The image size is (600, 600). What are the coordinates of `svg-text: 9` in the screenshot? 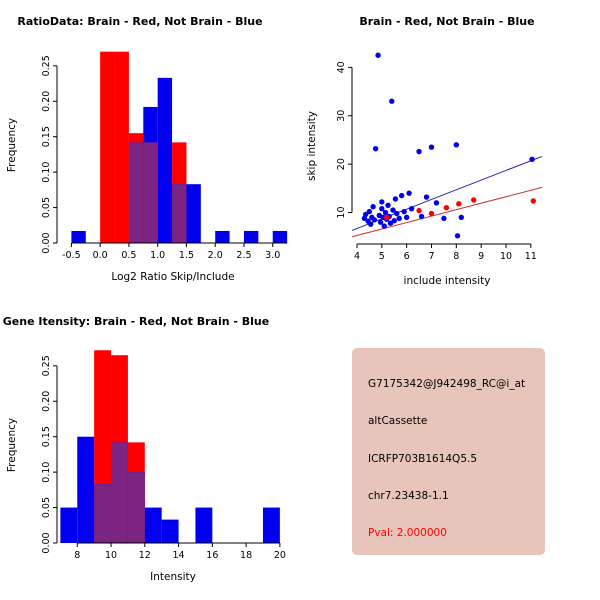 It's located at (481, 256).